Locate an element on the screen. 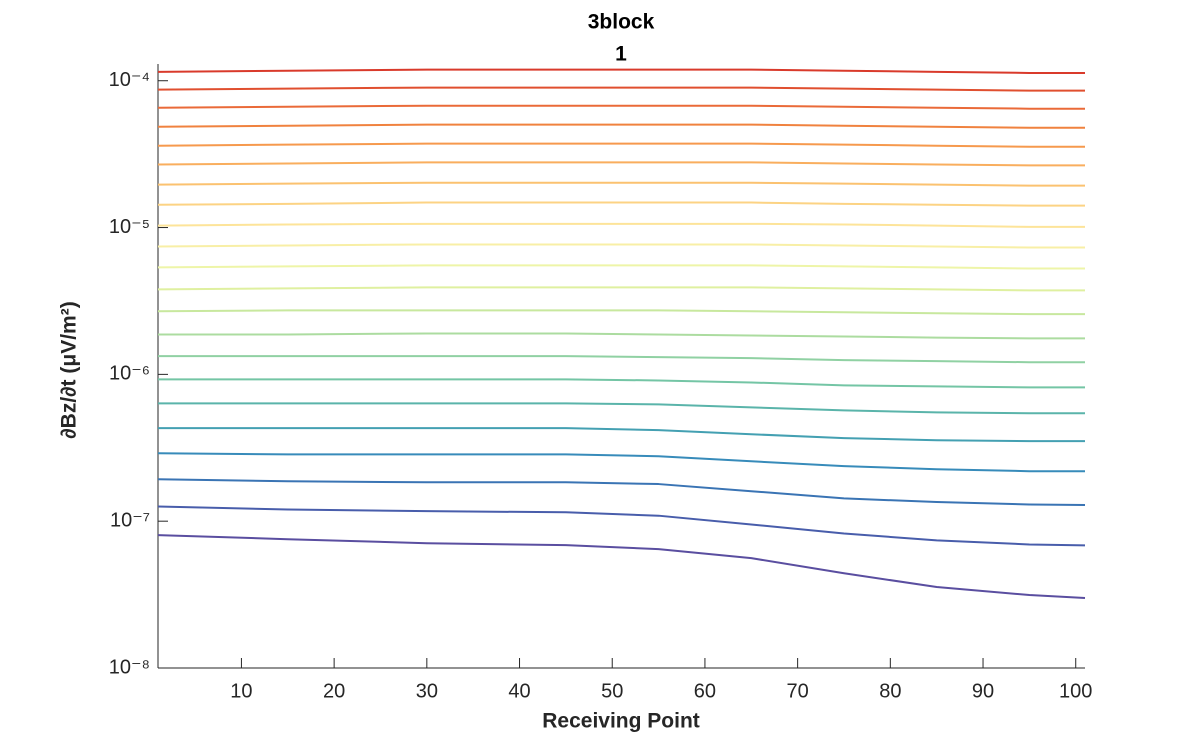 The image size is (1200, 755). y-tick-label: 10⁻⁶ is located at coordinates (129, 374).